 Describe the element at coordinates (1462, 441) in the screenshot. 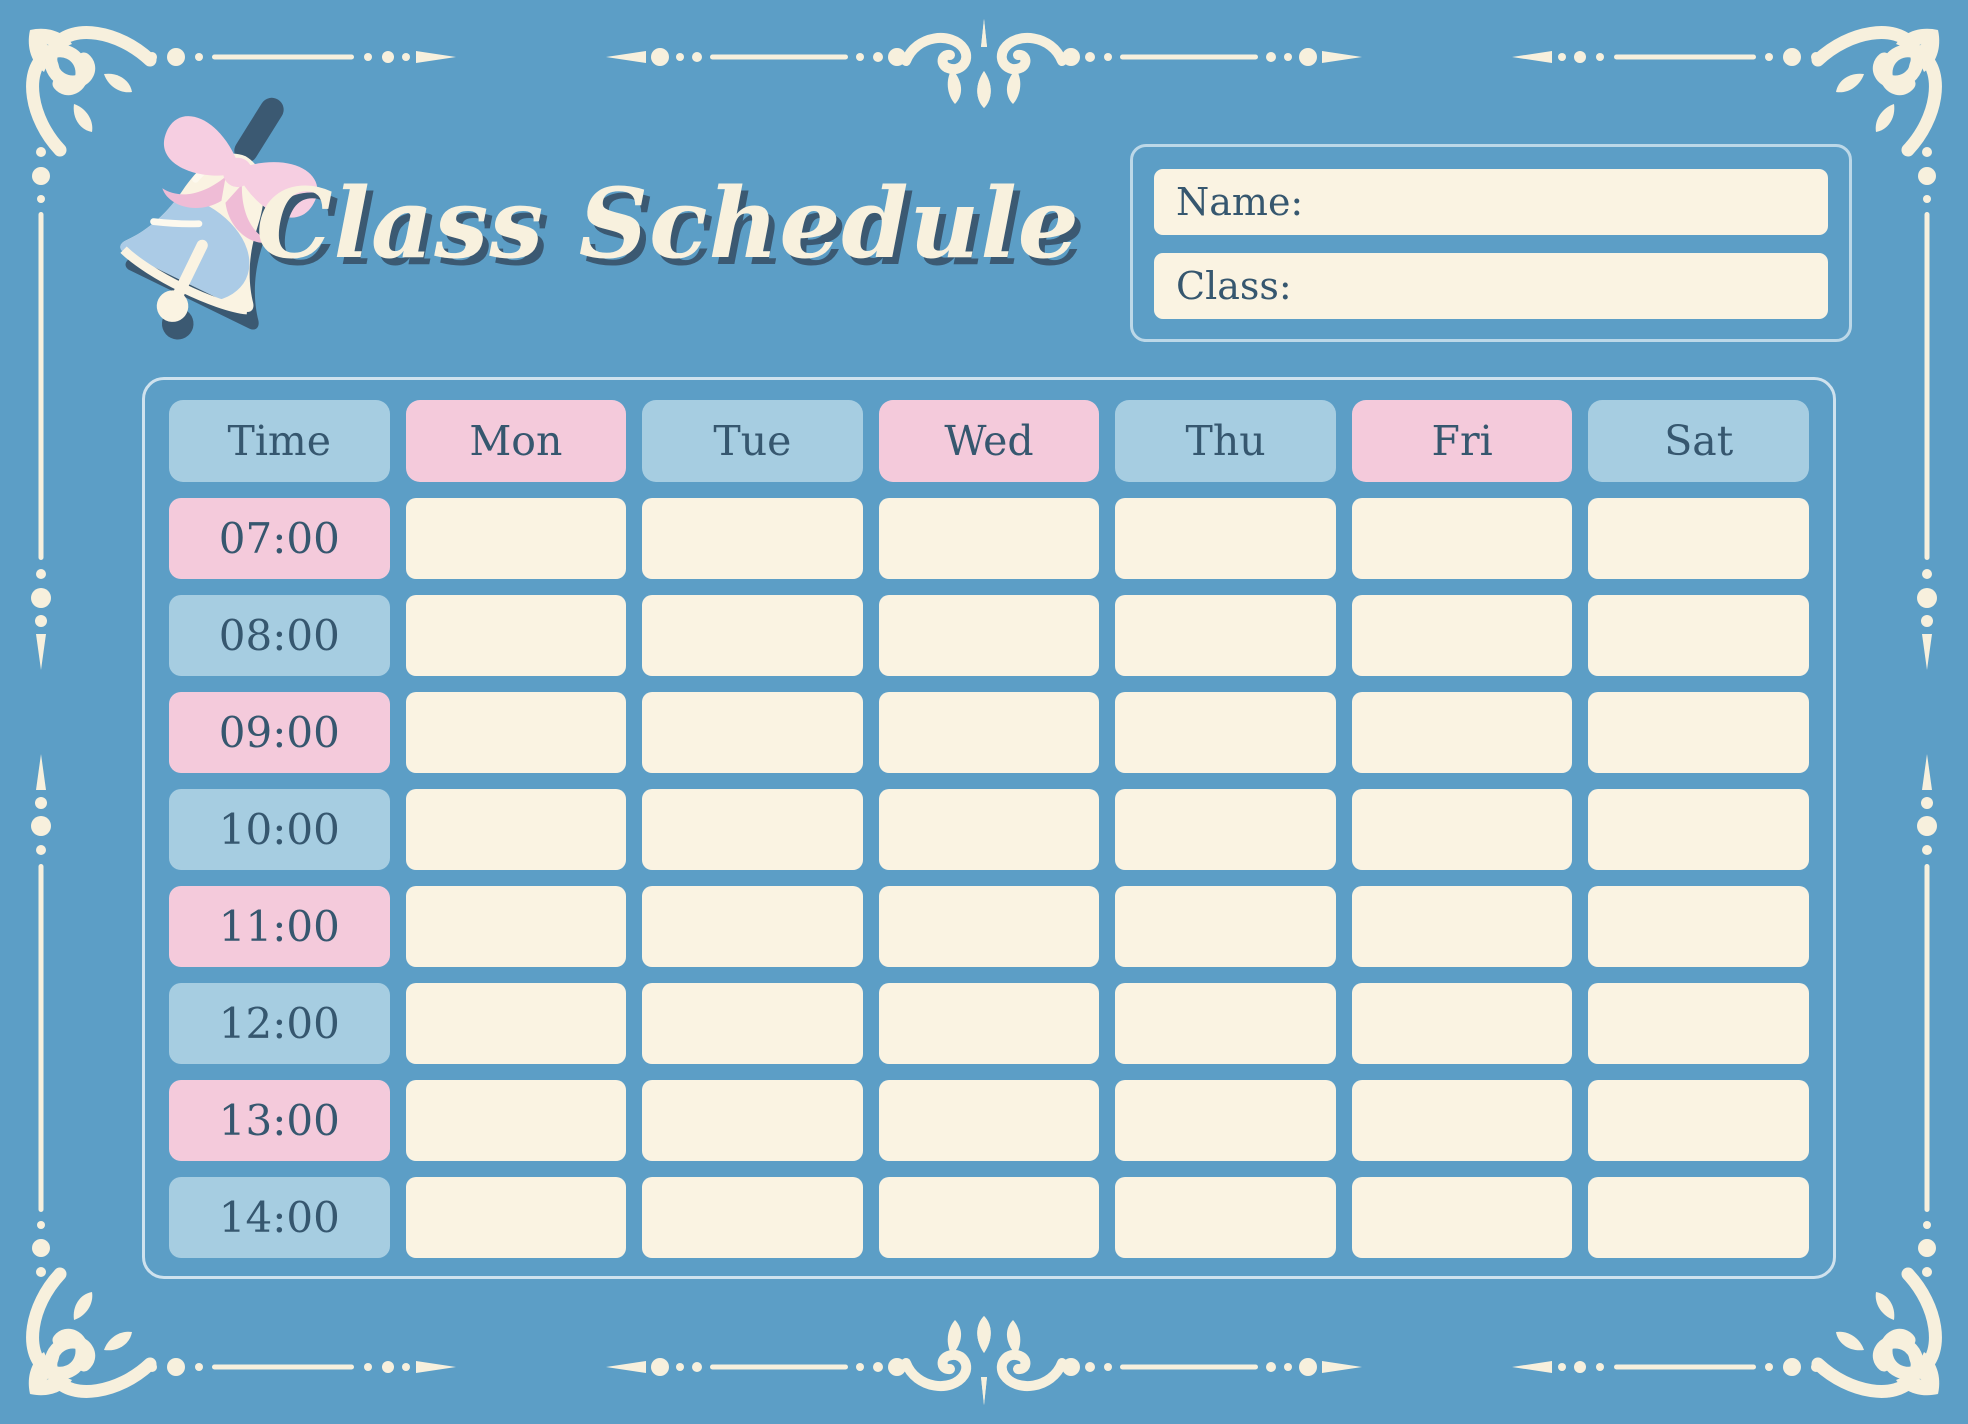

I see `column-header-fri: Fri` at that location.